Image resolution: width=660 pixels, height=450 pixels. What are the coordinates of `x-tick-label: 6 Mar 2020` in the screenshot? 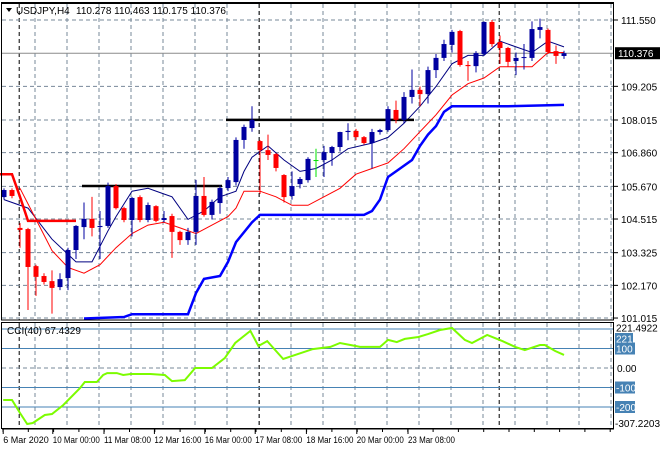 It's located at (26, 440).